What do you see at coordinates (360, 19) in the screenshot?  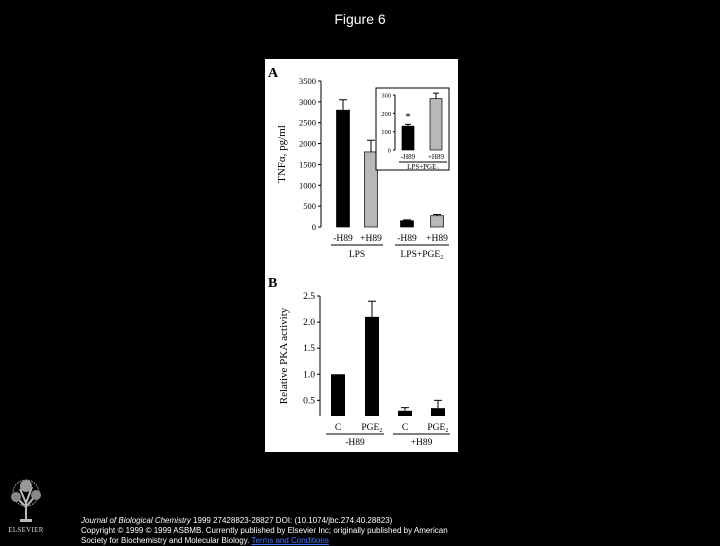 I see `page-title: Figure 6` at bounding box center [360, 19].